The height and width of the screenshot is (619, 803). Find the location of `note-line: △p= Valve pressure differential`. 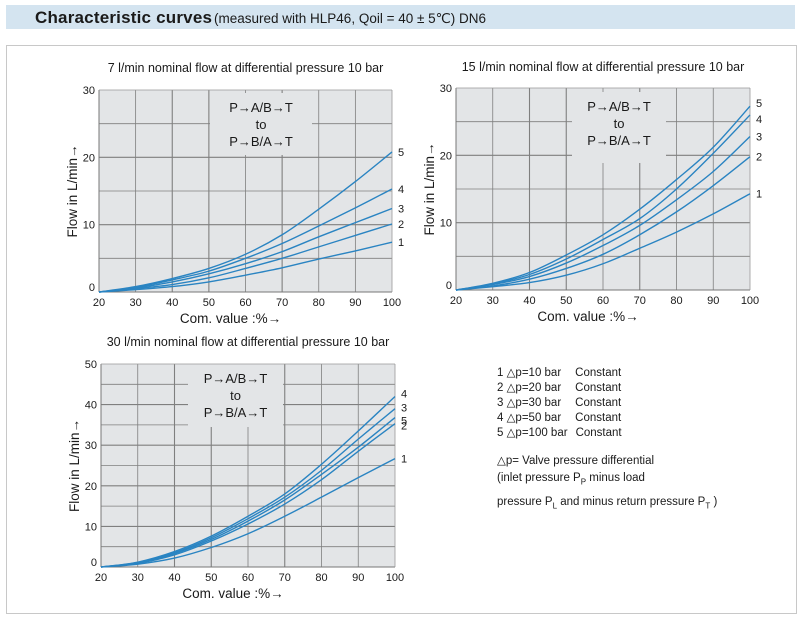

note-line: △p= Valve pressure differential is located at coordinates (576, 461).